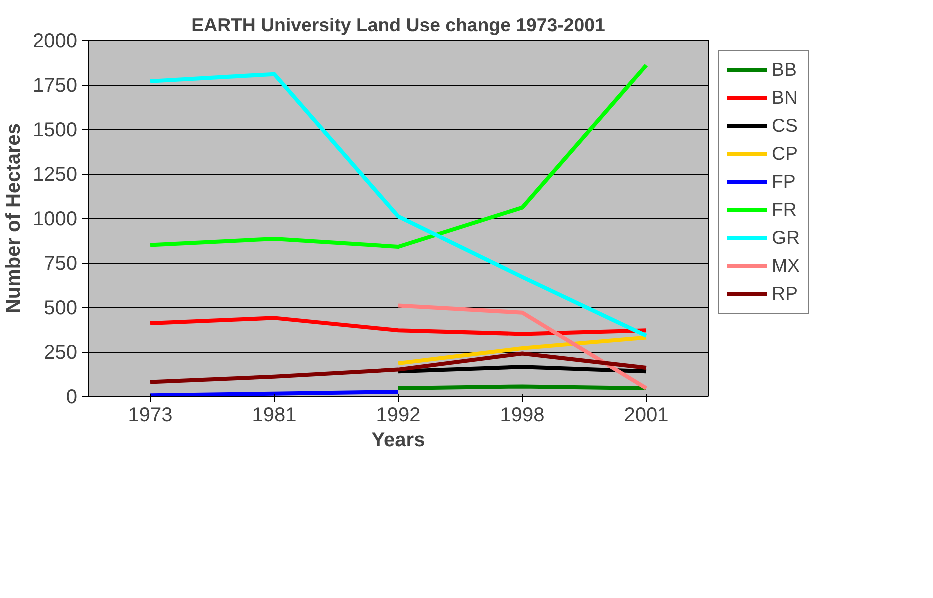 Image resolution: width=933 pixels, height=598 pixels. What do you see at coordinates (646, 415) in the screenshot?
I see `x-tick-label: 2001` at bounding box center [646, 415].